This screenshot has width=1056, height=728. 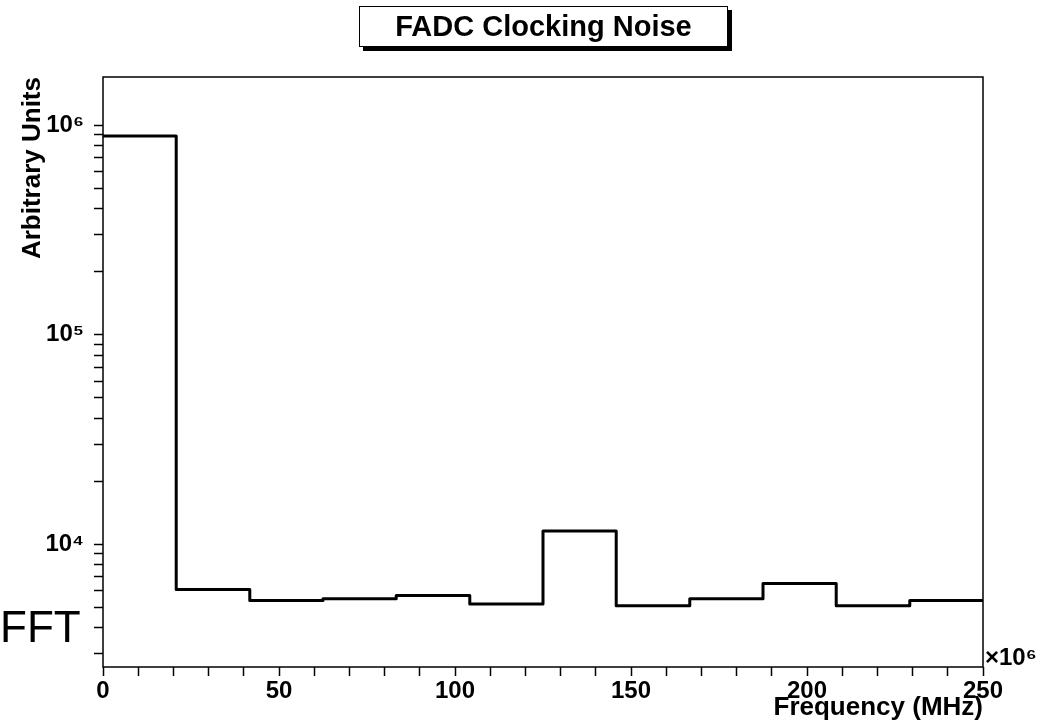 I want to click on y-tick-label: 10⁶, so click(x=65, y=123).